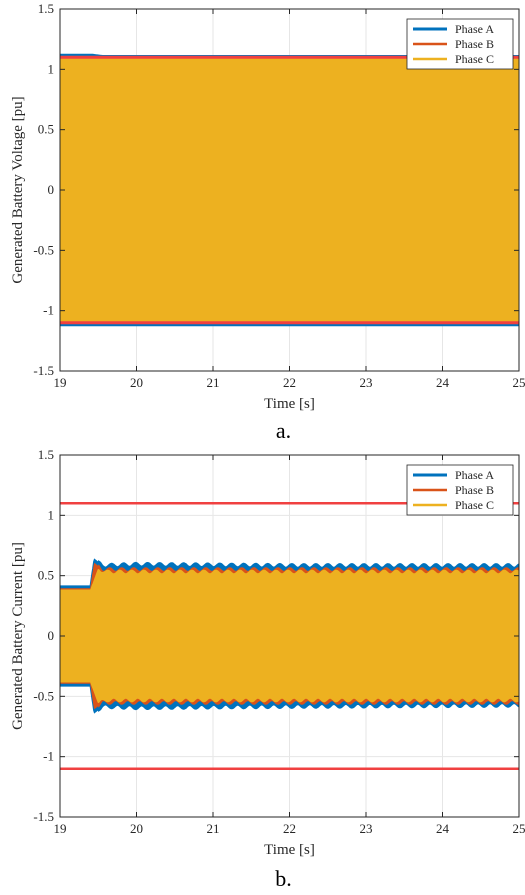 The height and width of the screenshot is (895, 525). Describe the element at coordinates (18, 189) in the screenshot. I see `y-axis-label: Generated Battery Voltage [pu]` at that location.